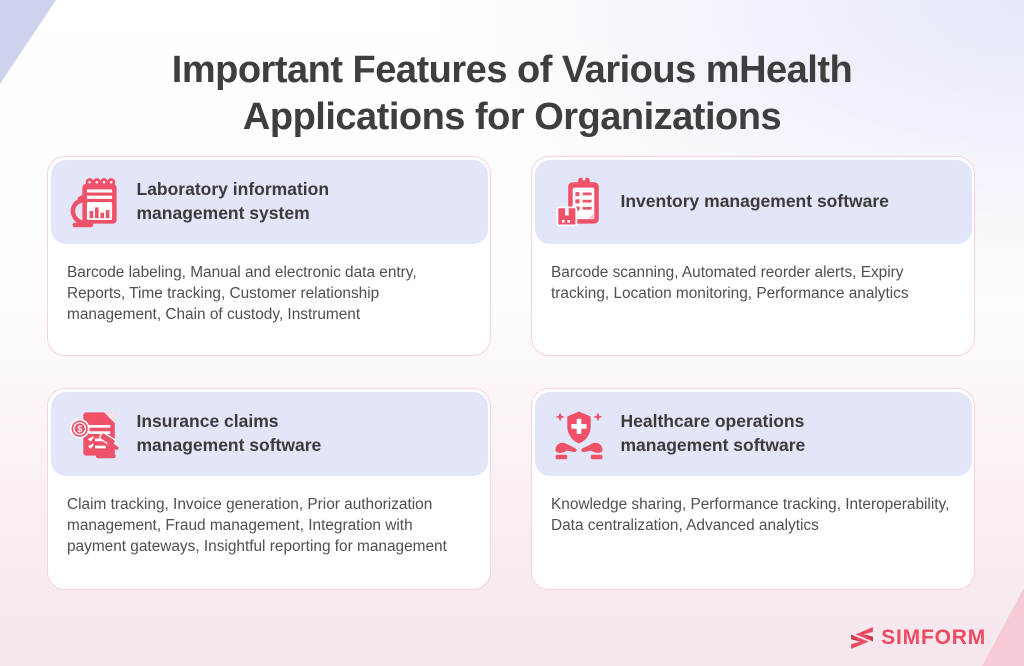 This screenshot has width=1024, height=666. I want to click on inventory-clipboard-box-icon, so click(577, 201).